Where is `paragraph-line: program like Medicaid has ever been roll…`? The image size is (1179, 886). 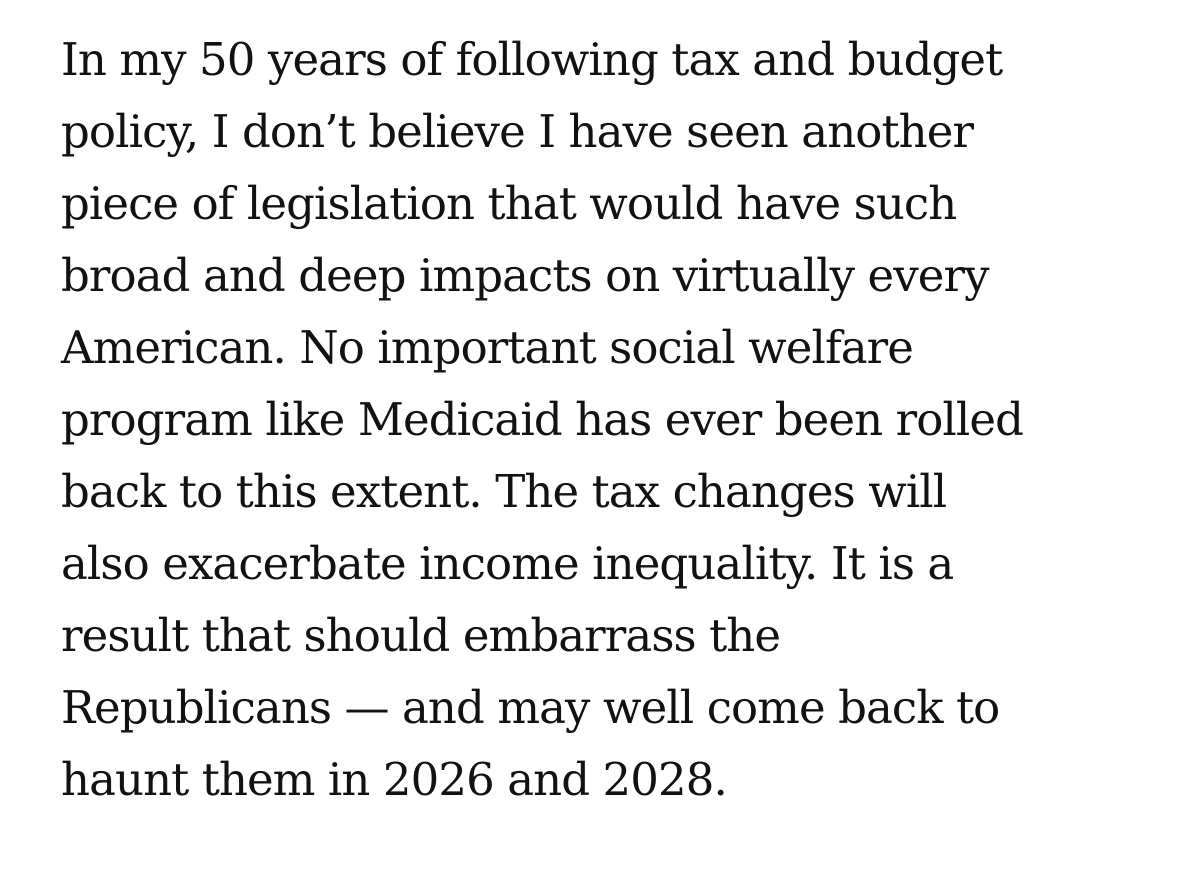
paragraph-line: program like Medicaid has ever been roll… is located at coordinates (542, 419).